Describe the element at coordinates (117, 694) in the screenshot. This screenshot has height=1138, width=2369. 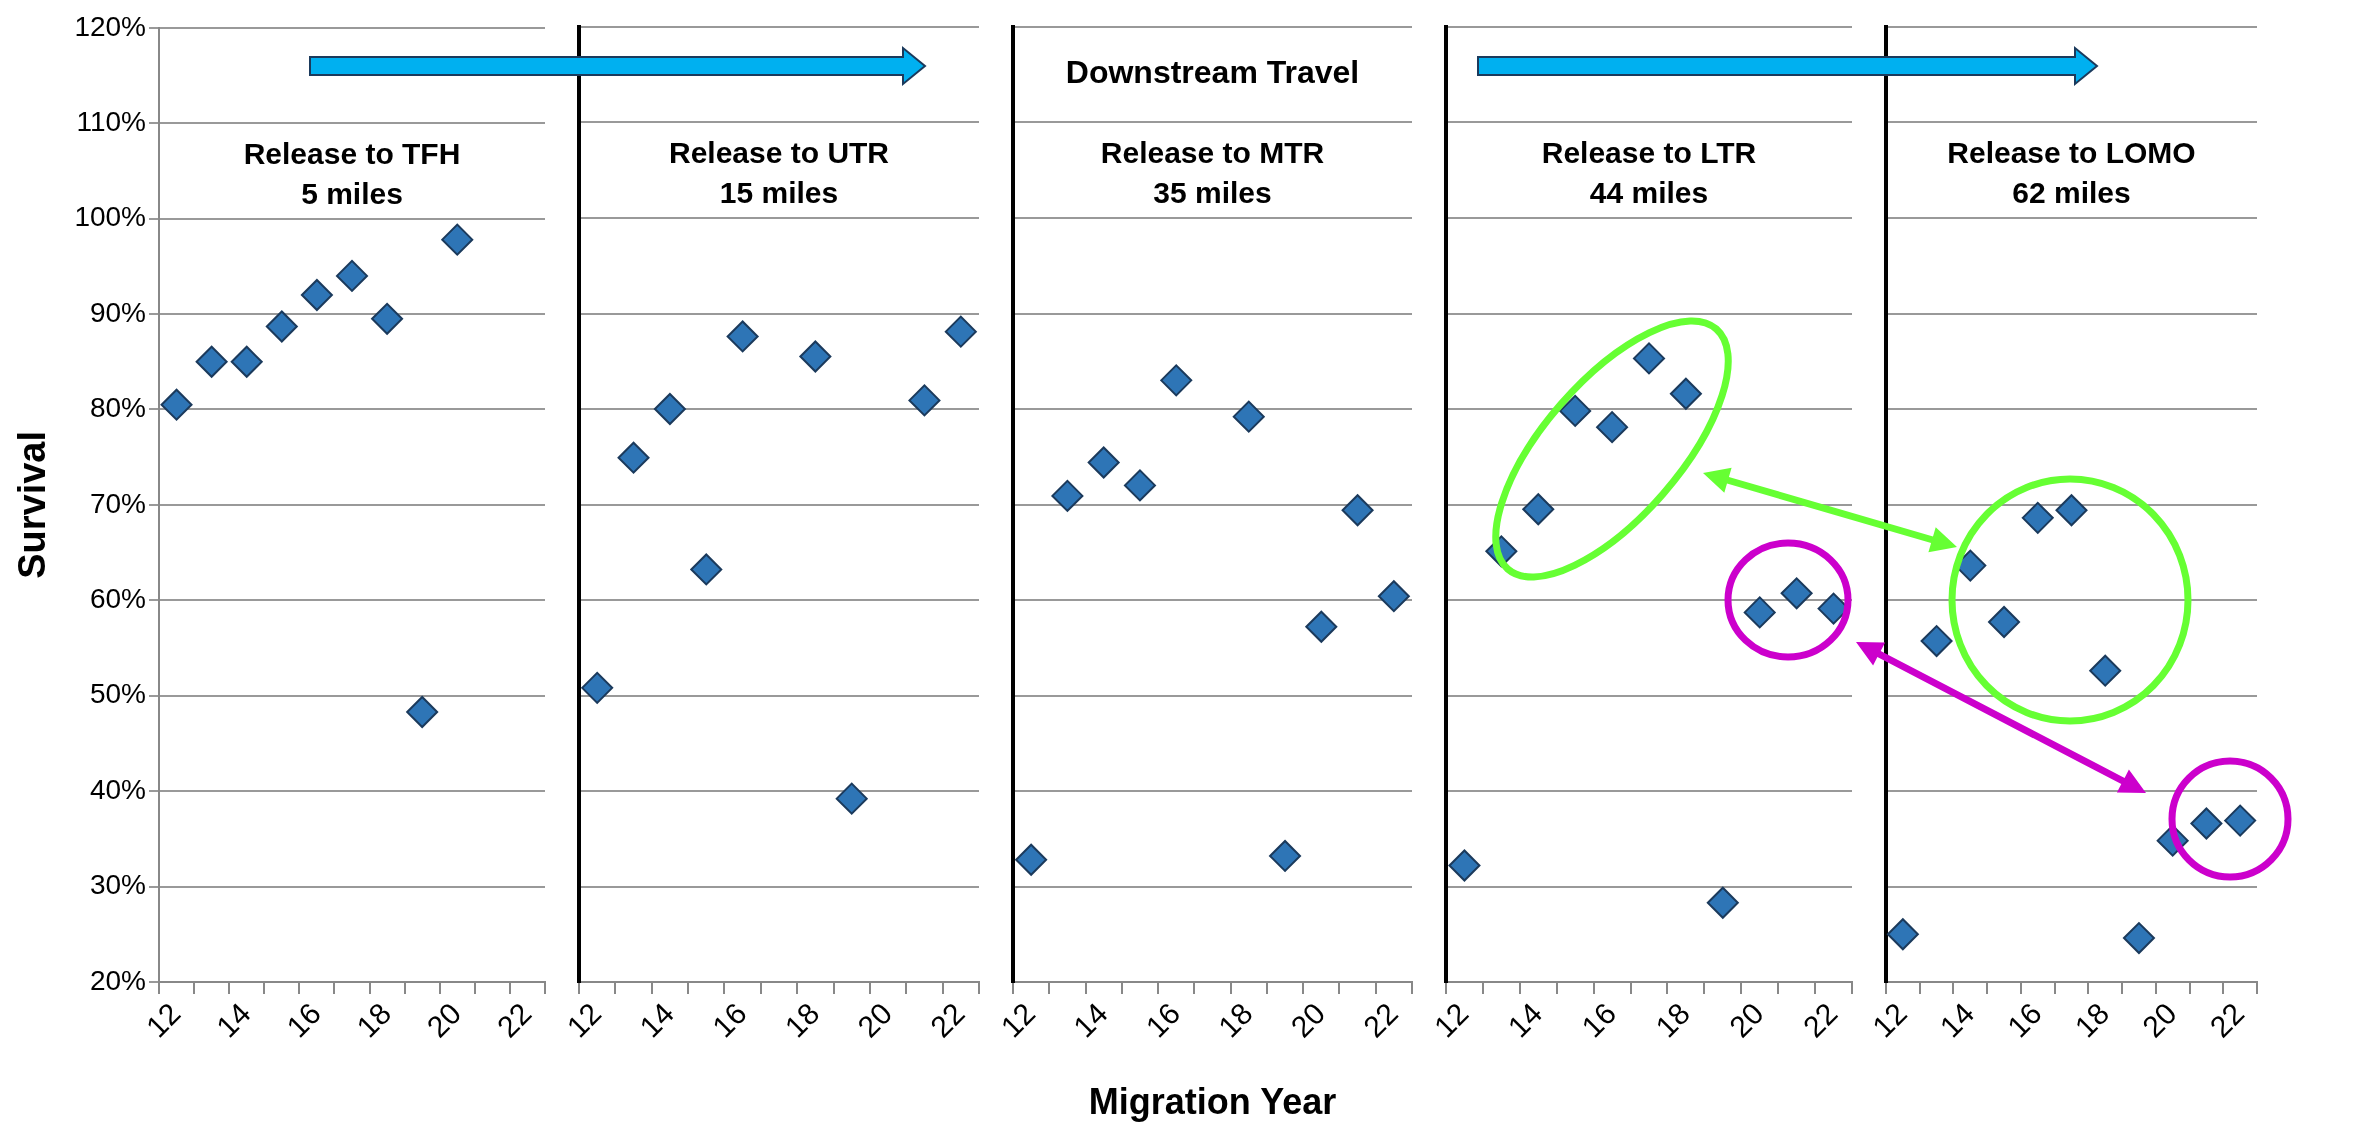
I see `y-tick-label: 50%` at that location.